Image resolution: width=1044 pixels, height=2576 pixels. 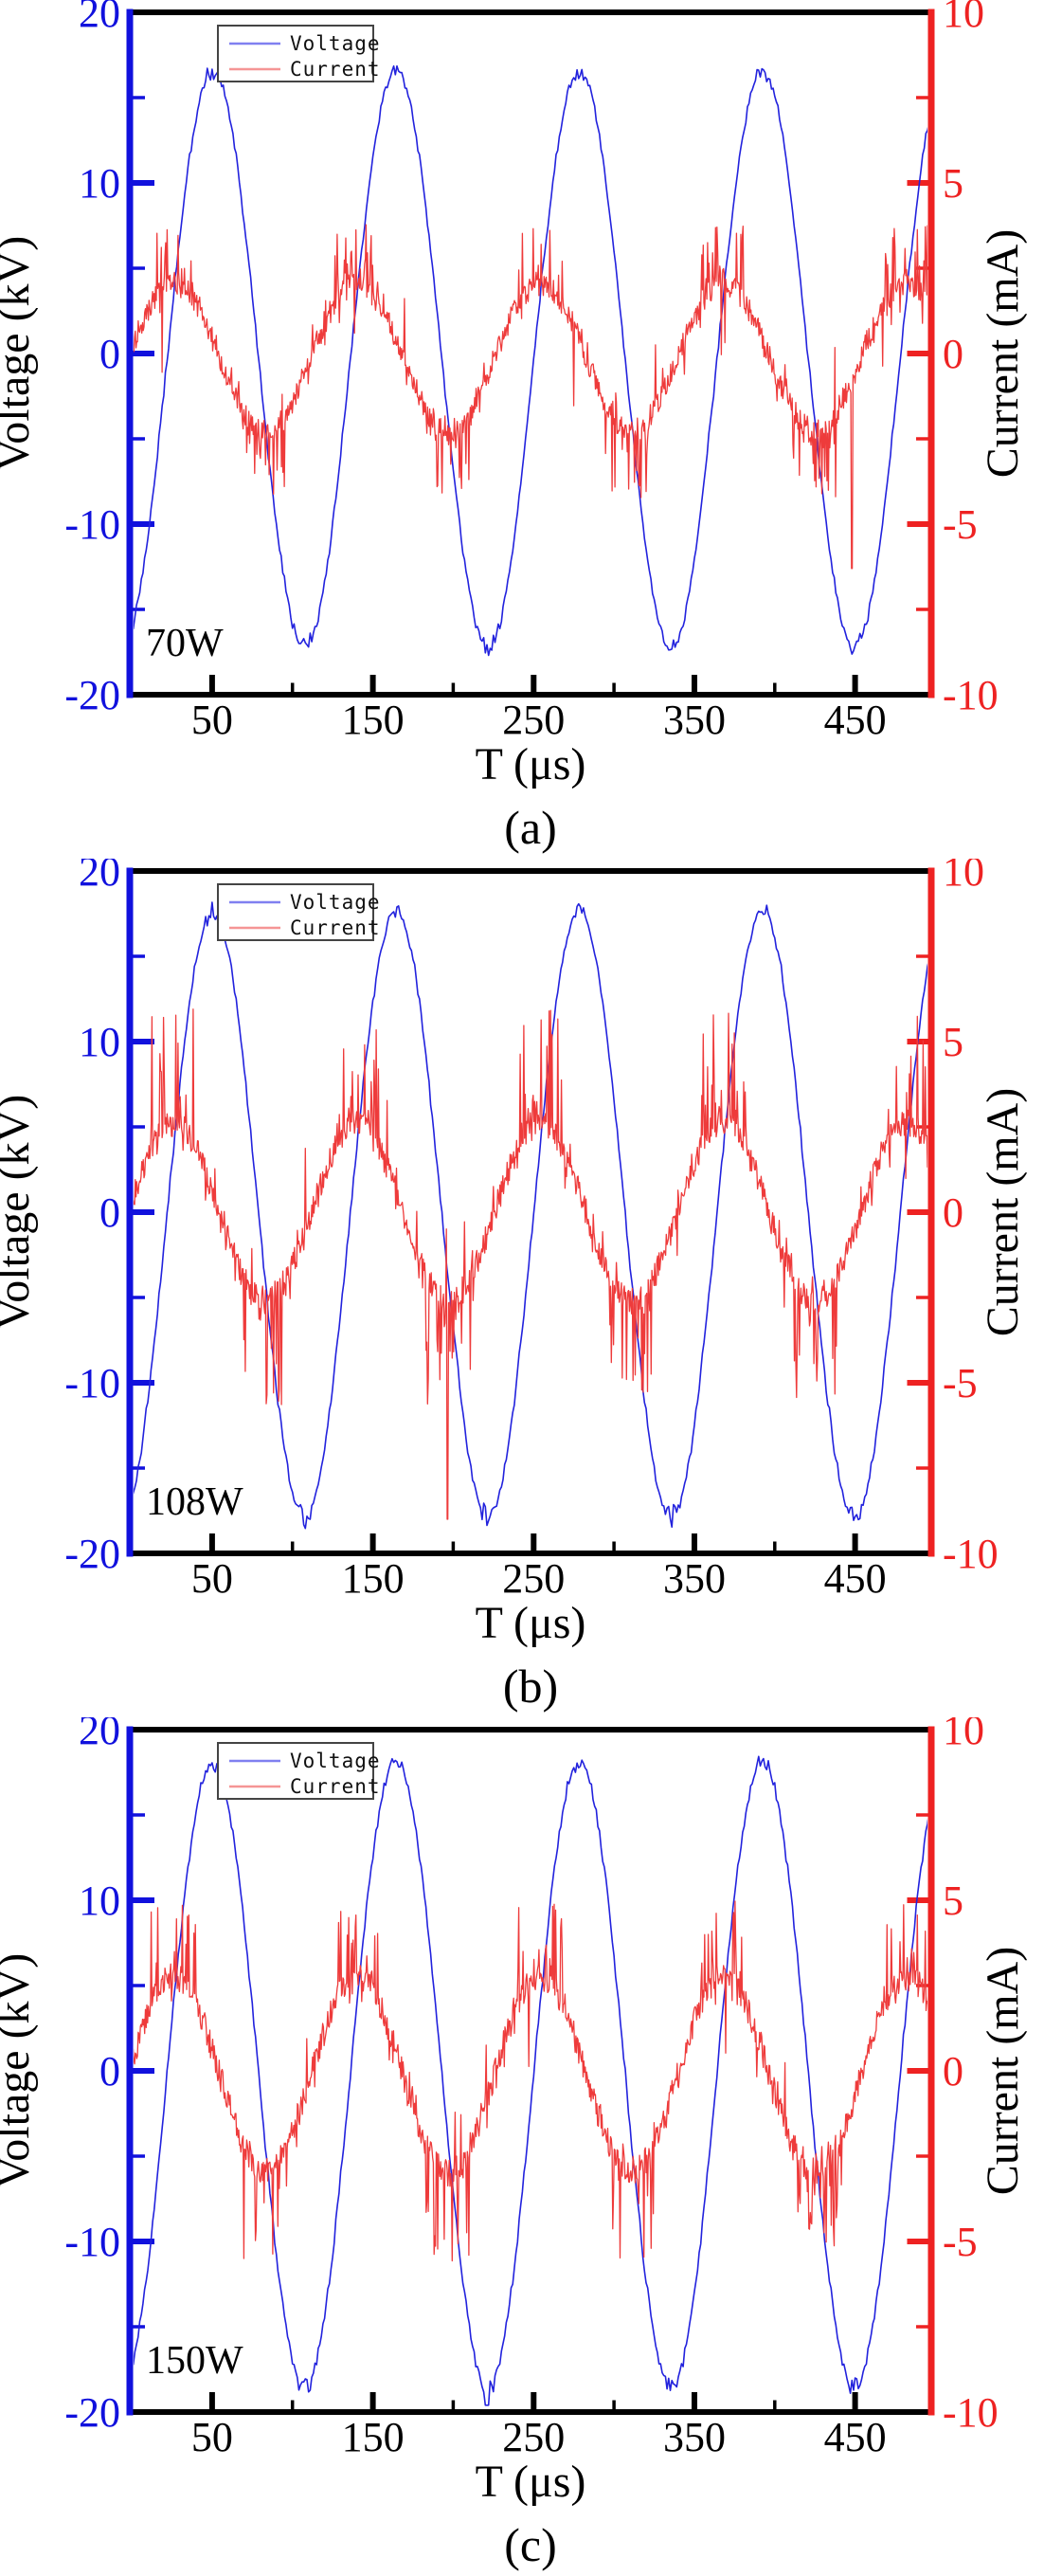 I want to click on power-label: 108W, so click(x=194, y=1502).